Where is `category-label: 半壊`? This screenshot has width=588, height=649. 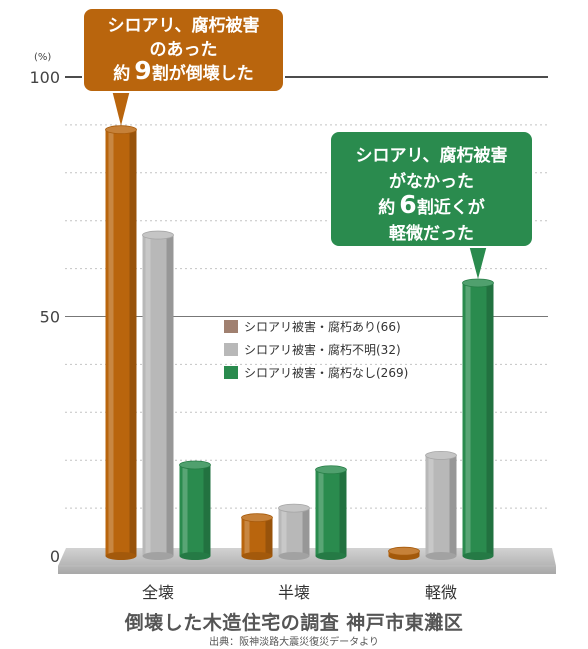
category-label: 半壊 is located at coordinates (294, 592).